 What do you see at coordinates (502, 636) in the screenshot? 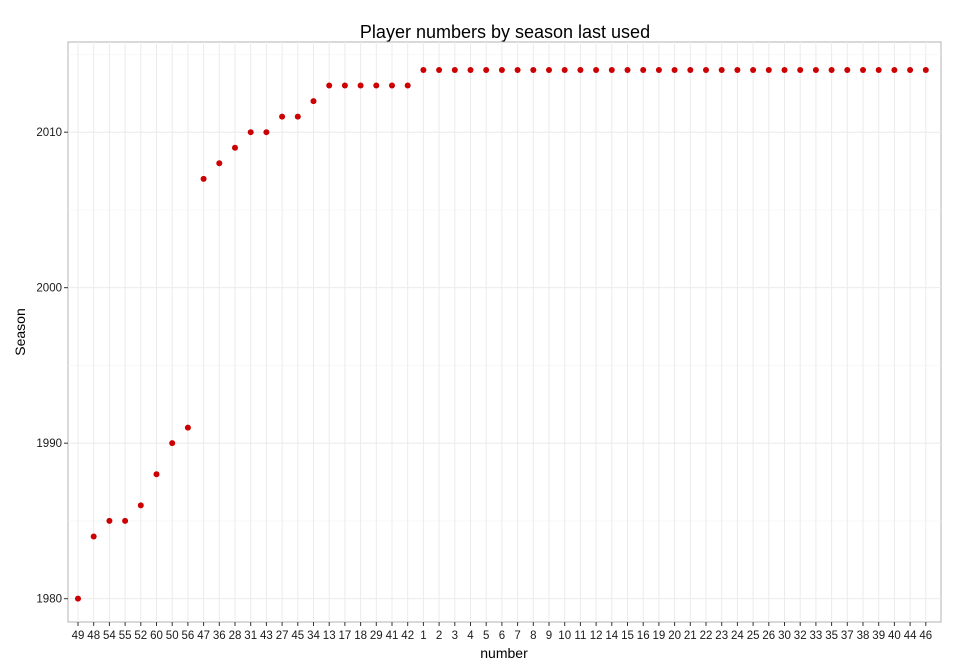
I see `x-tick-label: 6` at bounding box center [502, 636].